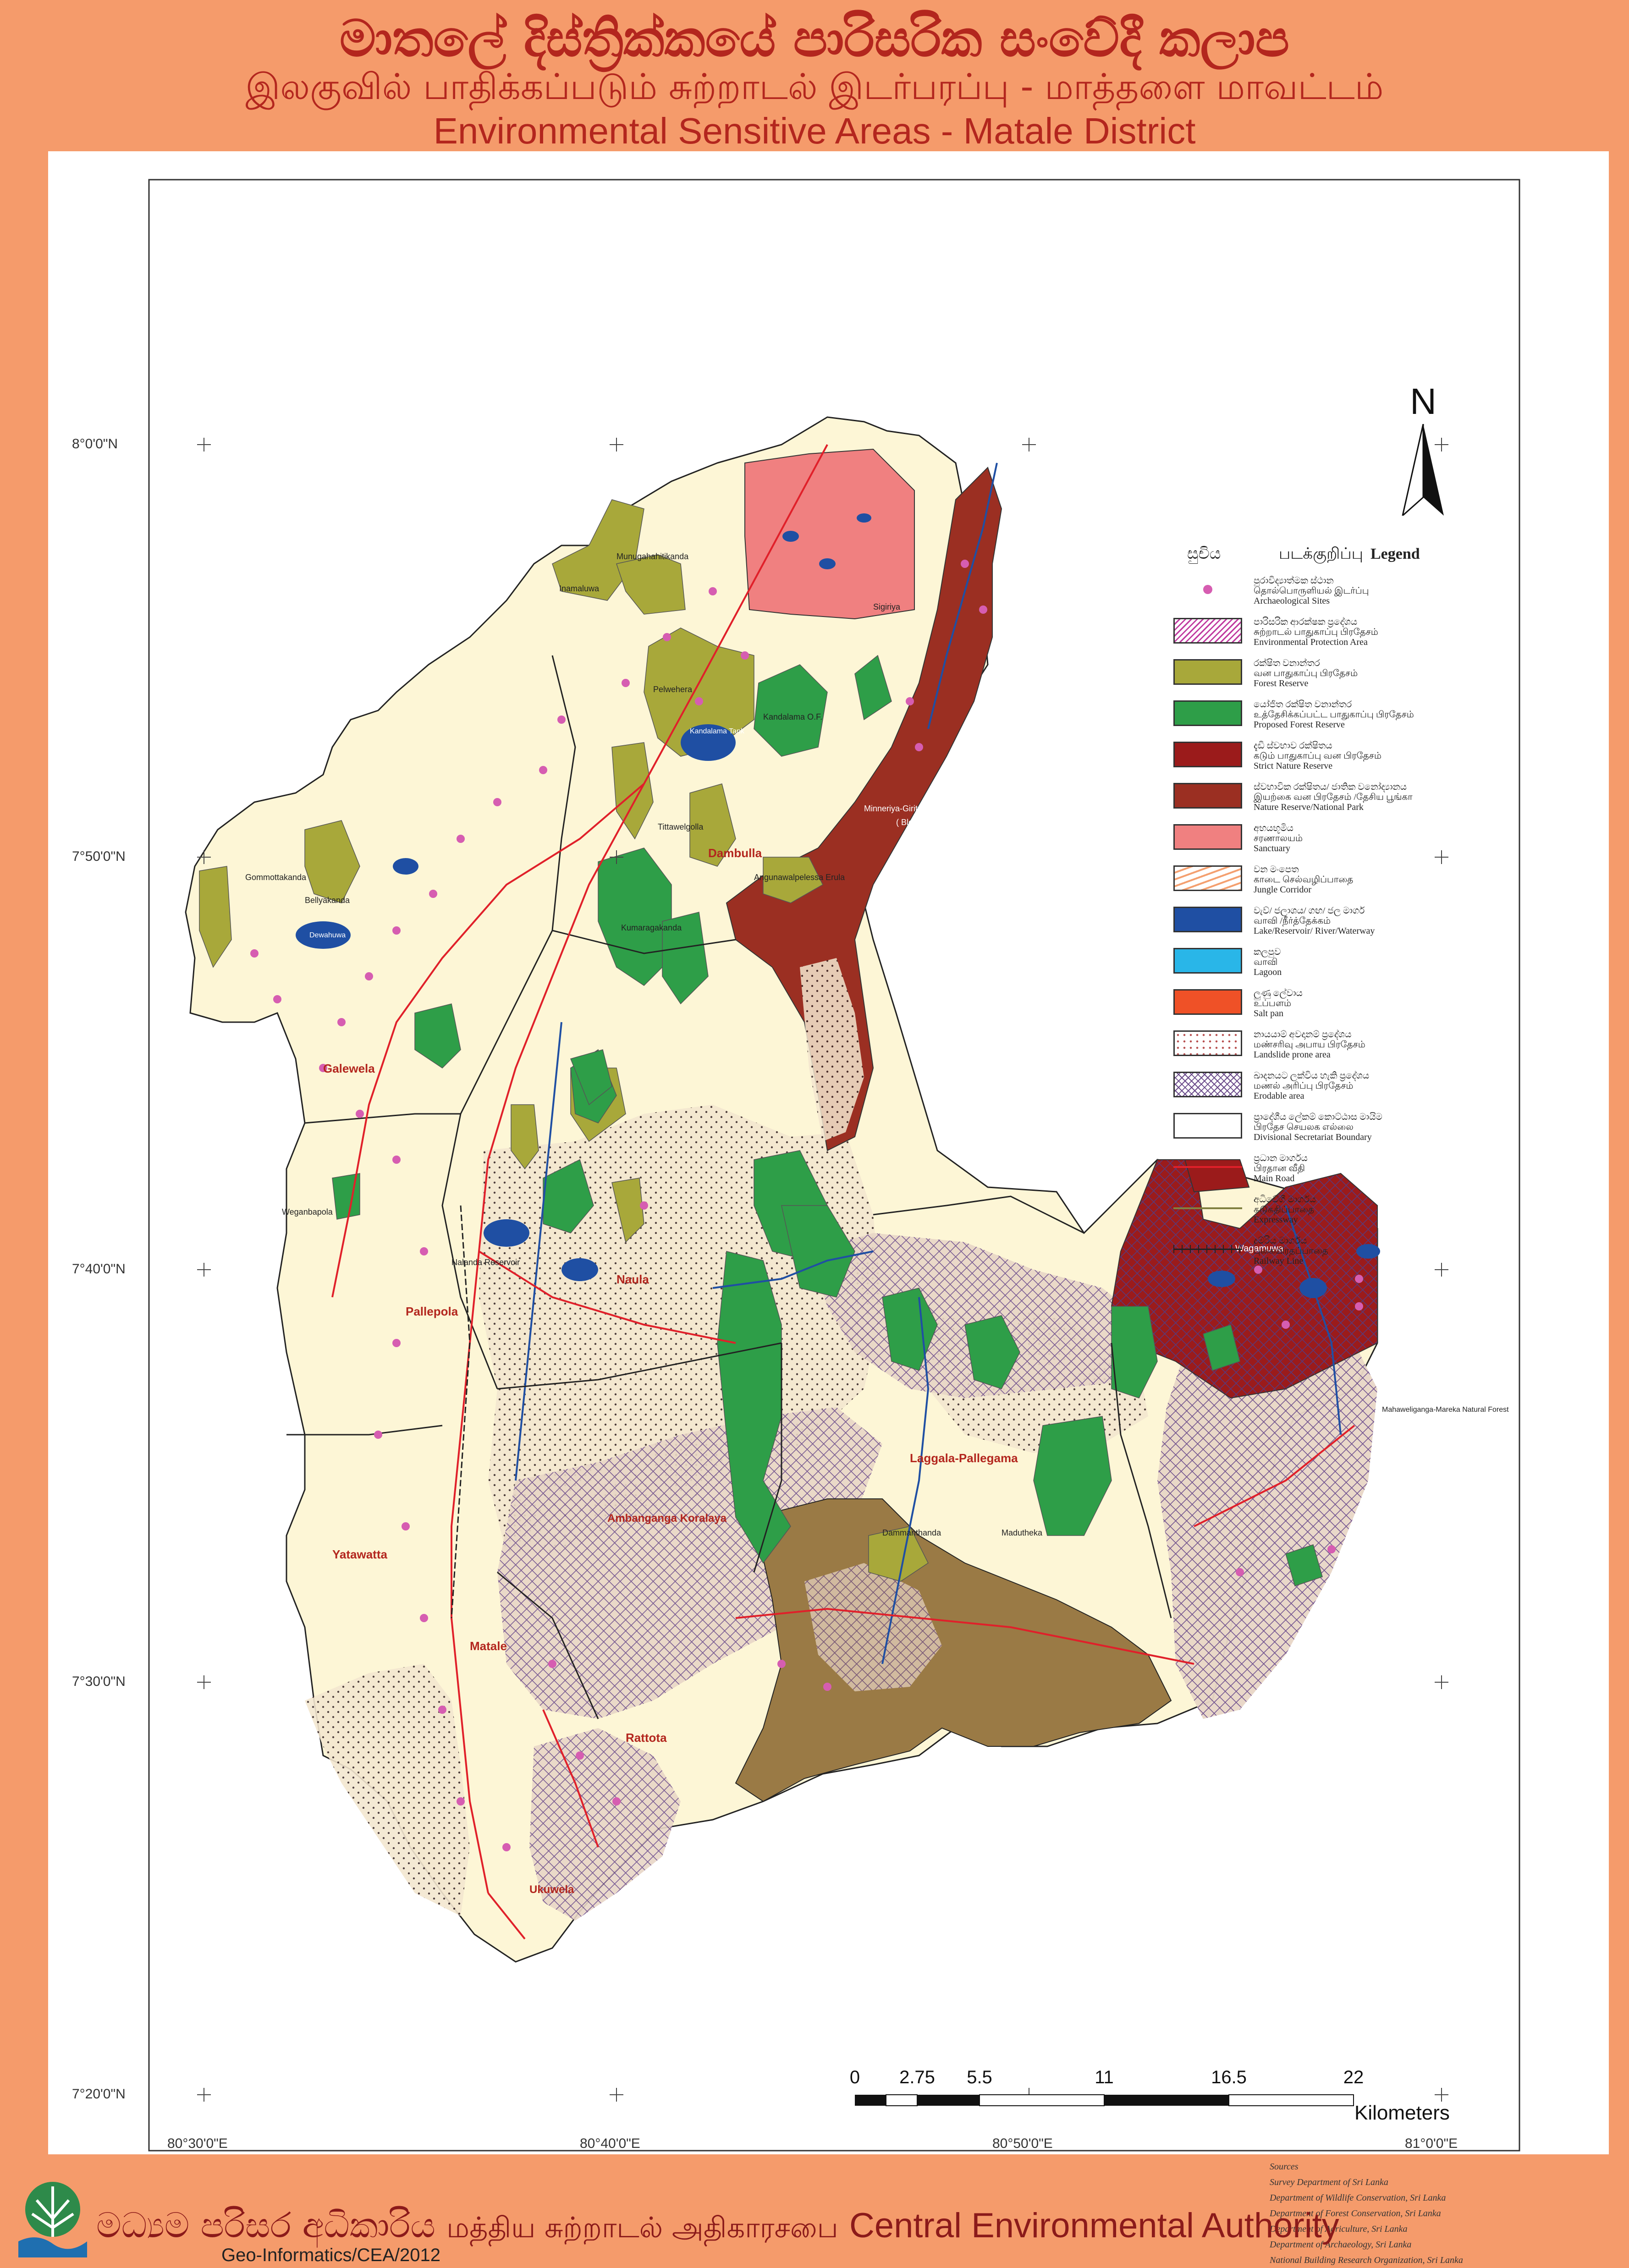 Image resolution: width=1629 pixels, height=2268 pixels. I want to click on legend-label-en: Proposed Forest Reserve, so click(1299, 725).